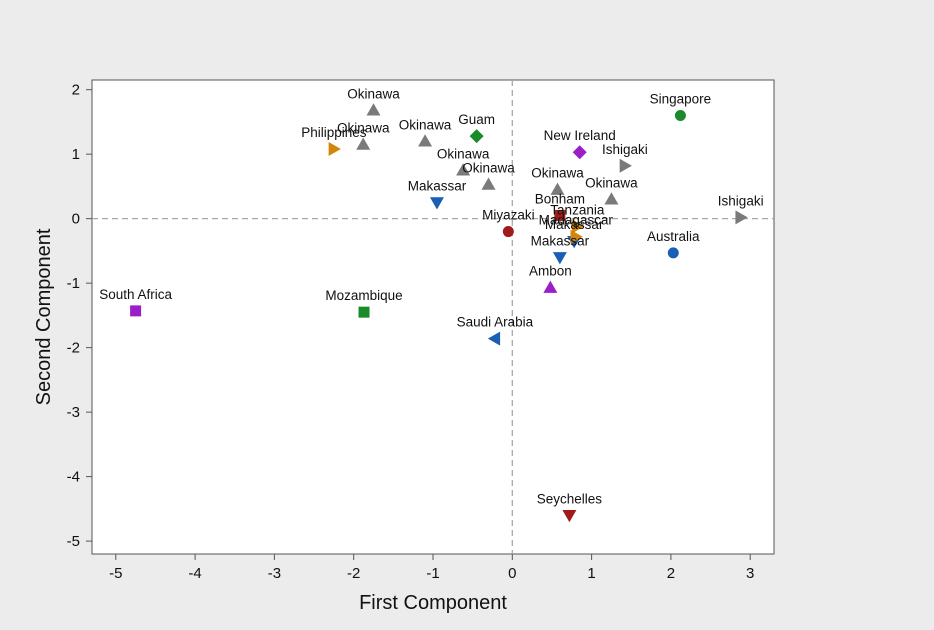 The image size is (934, 630). I want to click on y-tick-label: 1, so click(76, 154).